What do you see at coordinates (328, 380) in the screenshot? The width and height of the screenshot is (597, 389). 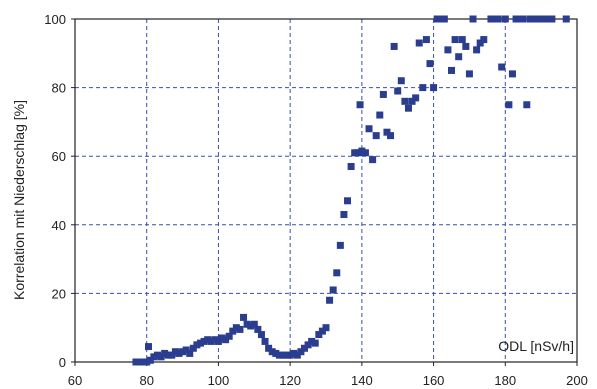 I see `x-tick-labels: 60 80 100 120 140 160 180 200` at bounding box center [328, 380].